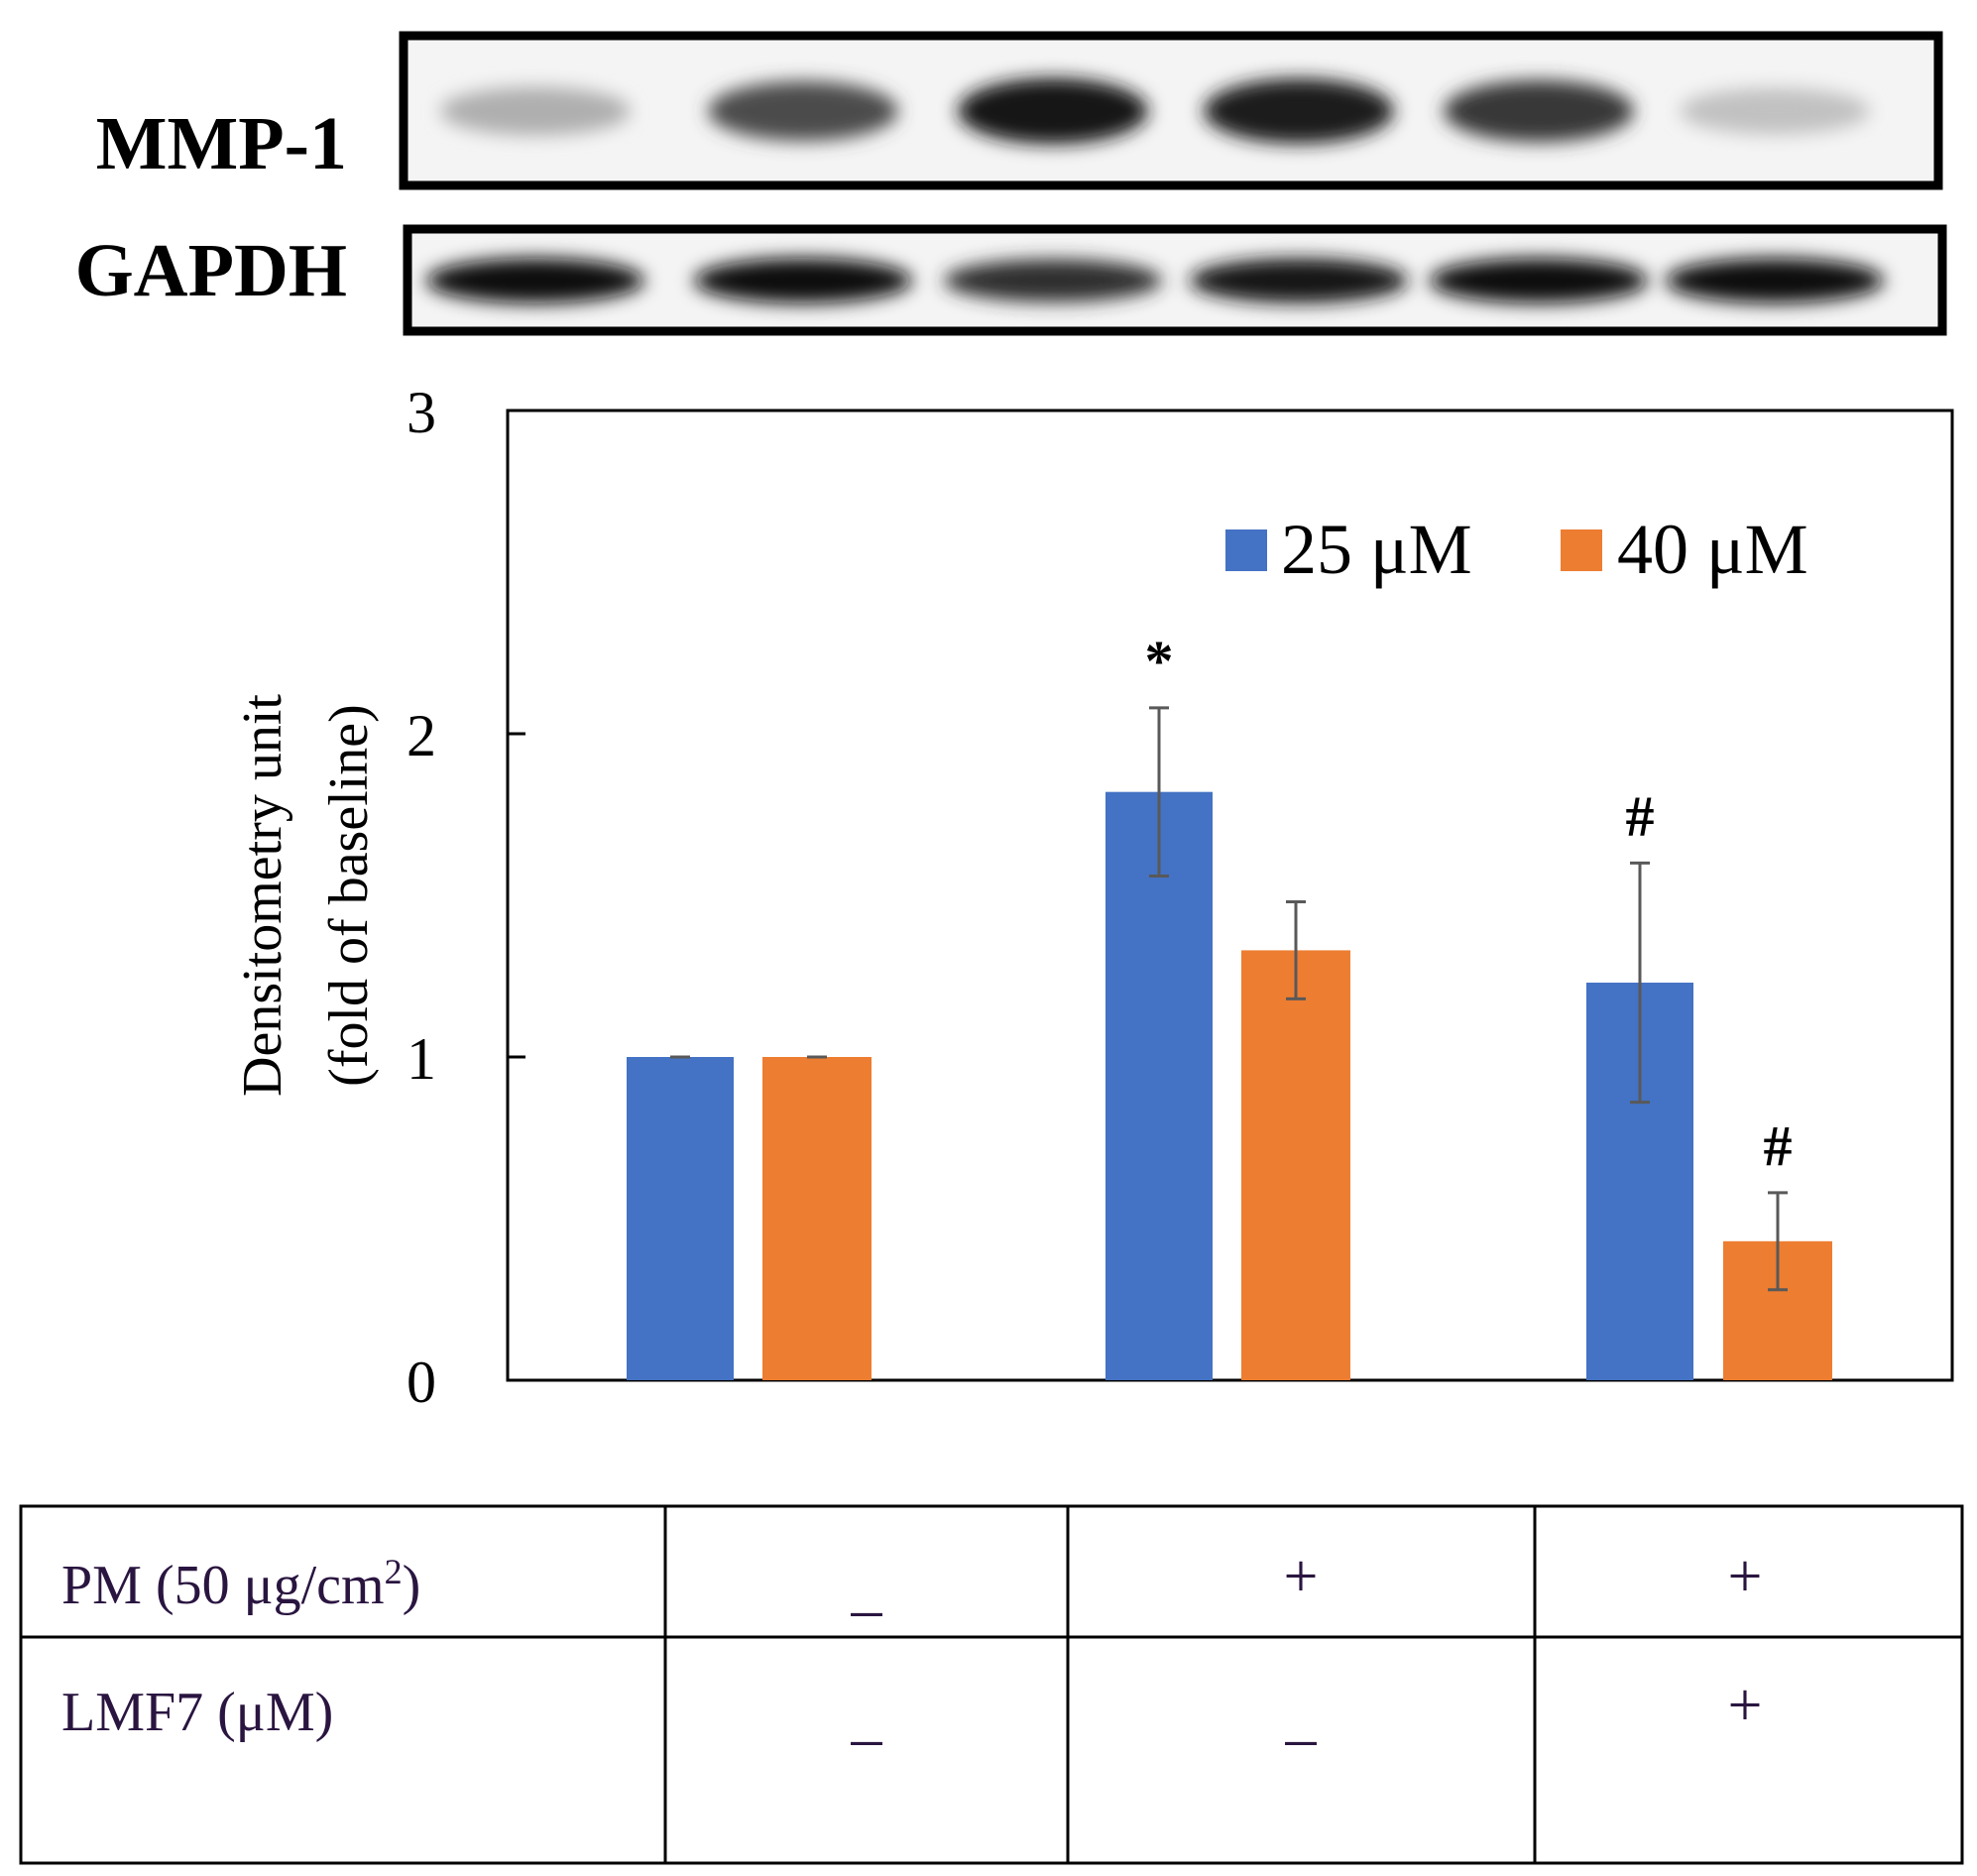 This screenshot has width=1977, height=1876. I want to click on blot-label-gapdh: GAPDH, so click(211, 270).